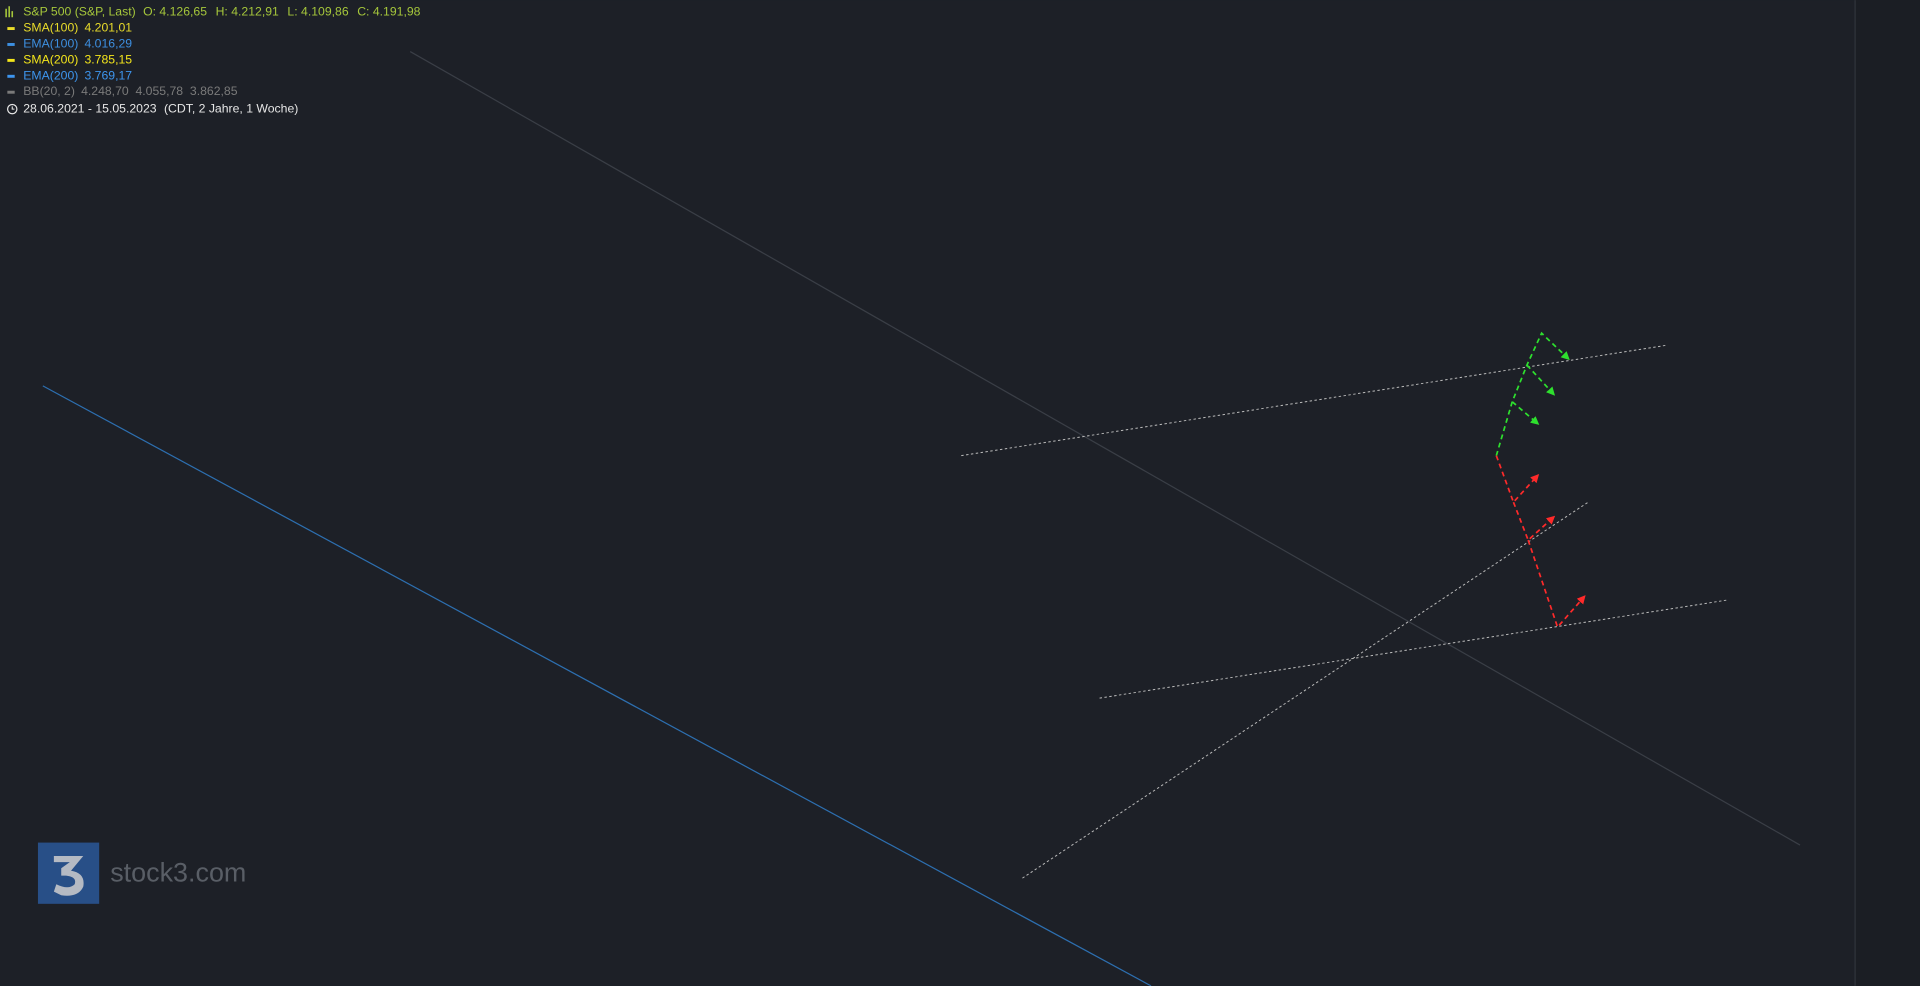  Describe the element at coordinates (50, 59) in the screenshot. I see `legend-name: SMA(200)` at that location.